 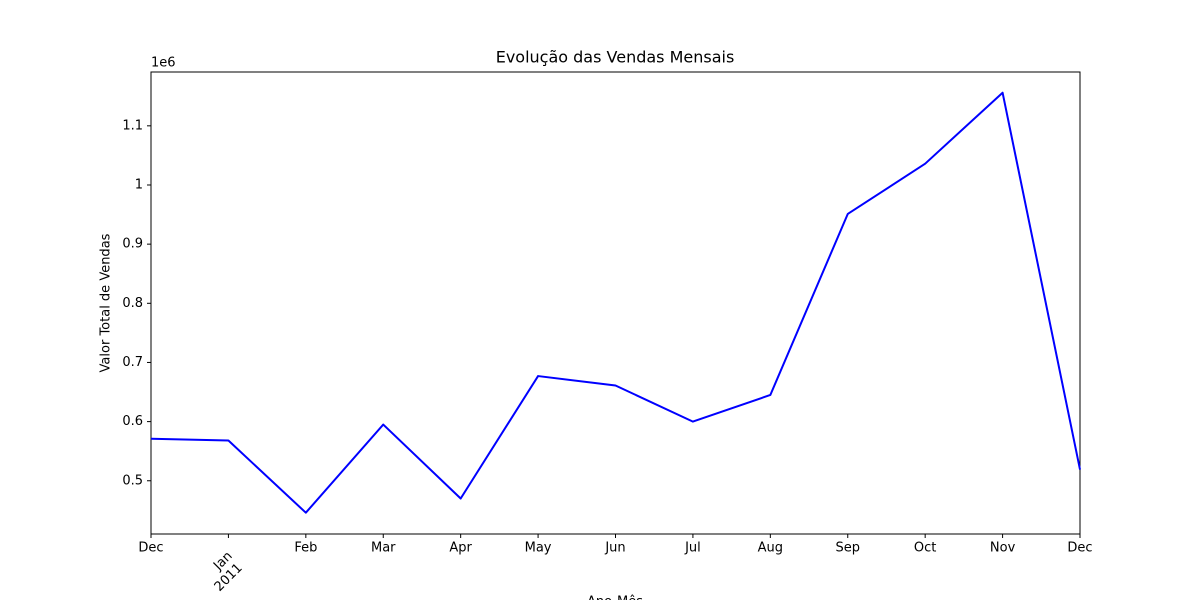 I want to click on x-axis-label: Ano-Mês, so click(x=615, y=597).